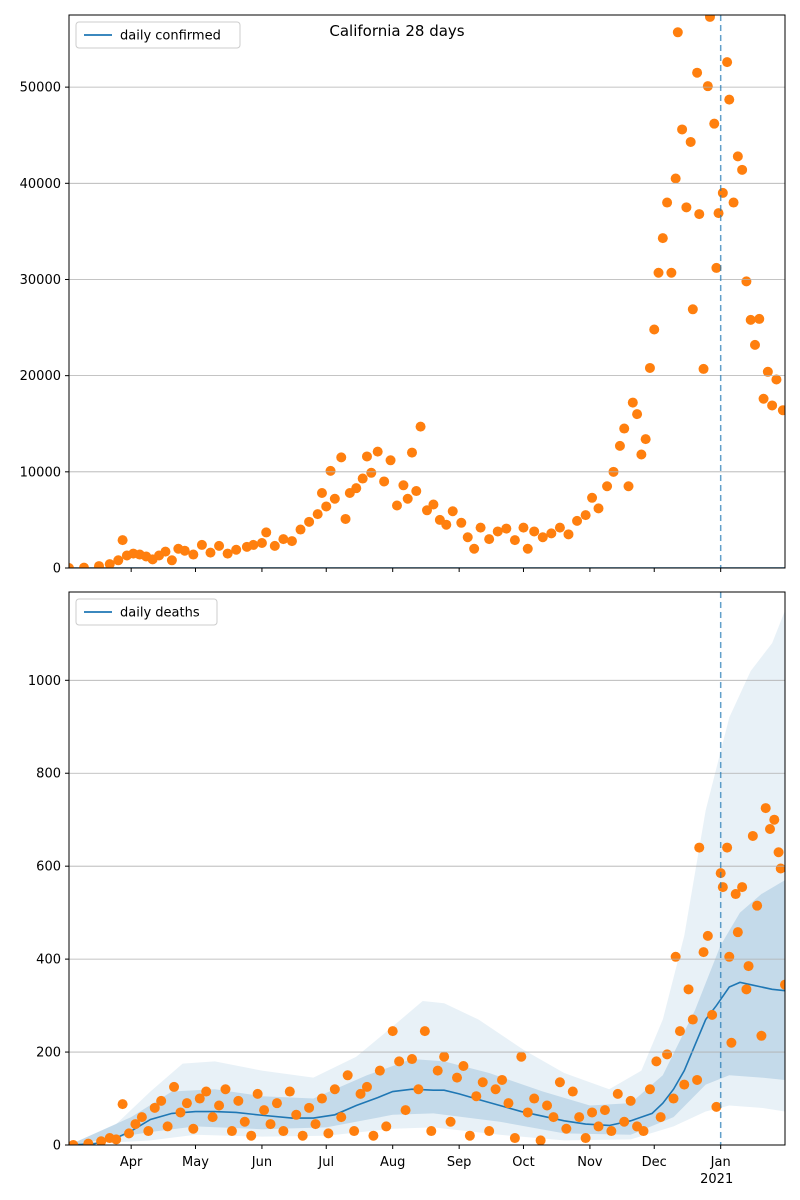 The width and height of the screenshot is (800, 1200). What do you see at coordinates (261, 1162) in the screenshot?
I see `x-tick-label: Jun` at bounding box center [261, 1162].